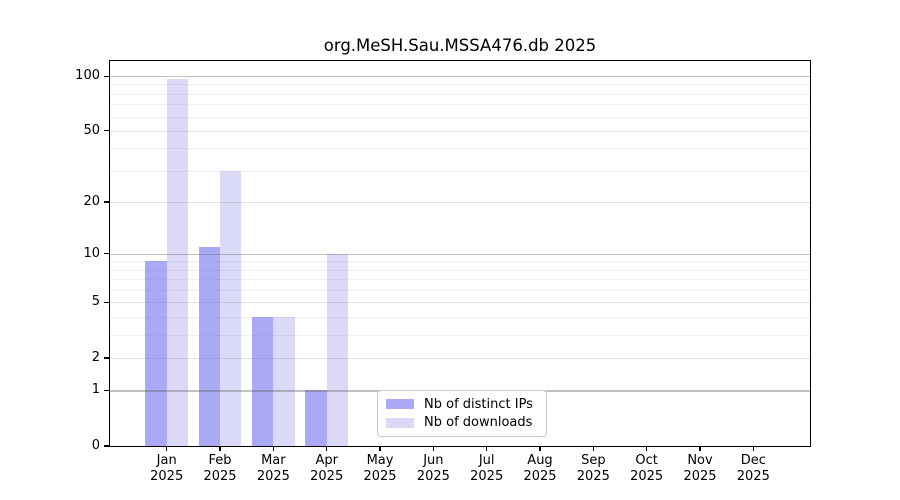 The height and width of the screenshot is (500, 900). Describe the element at coordinates (167, 468) in the screenshot. I see `x-tick-label-jan: Jan 2025` at that location.